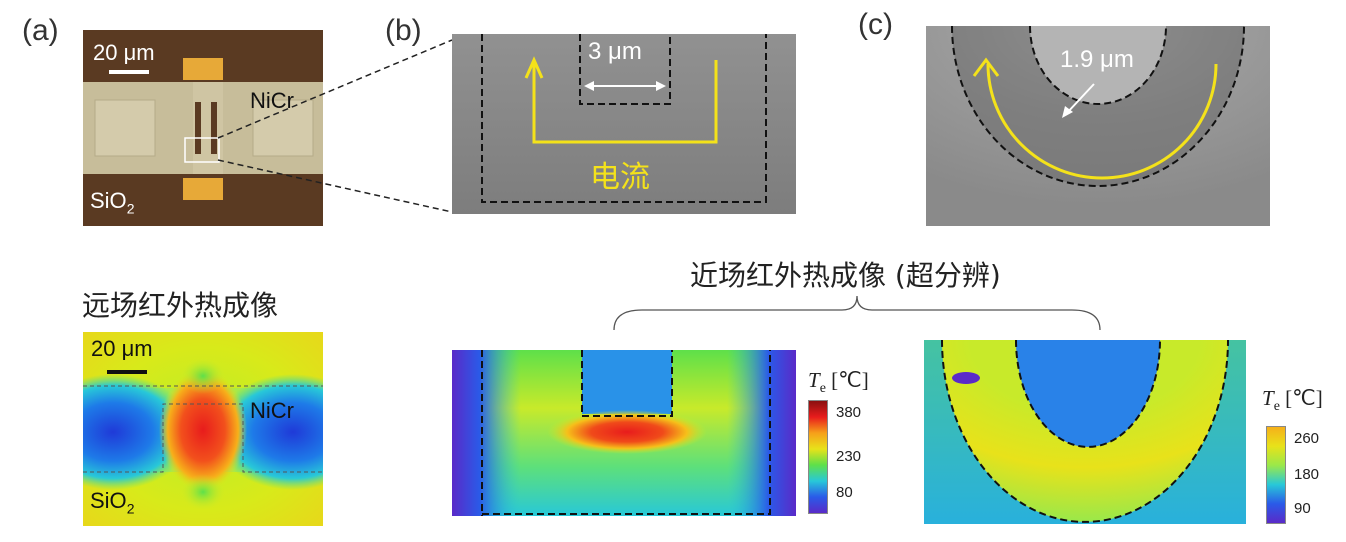 The width and height of the screenshot is (1346, 542). What do you see at coordinates (1307, 474) in the screenshot?
I see `colorbar-2-tick-mid: 180` at bounding box center [1307, 474].